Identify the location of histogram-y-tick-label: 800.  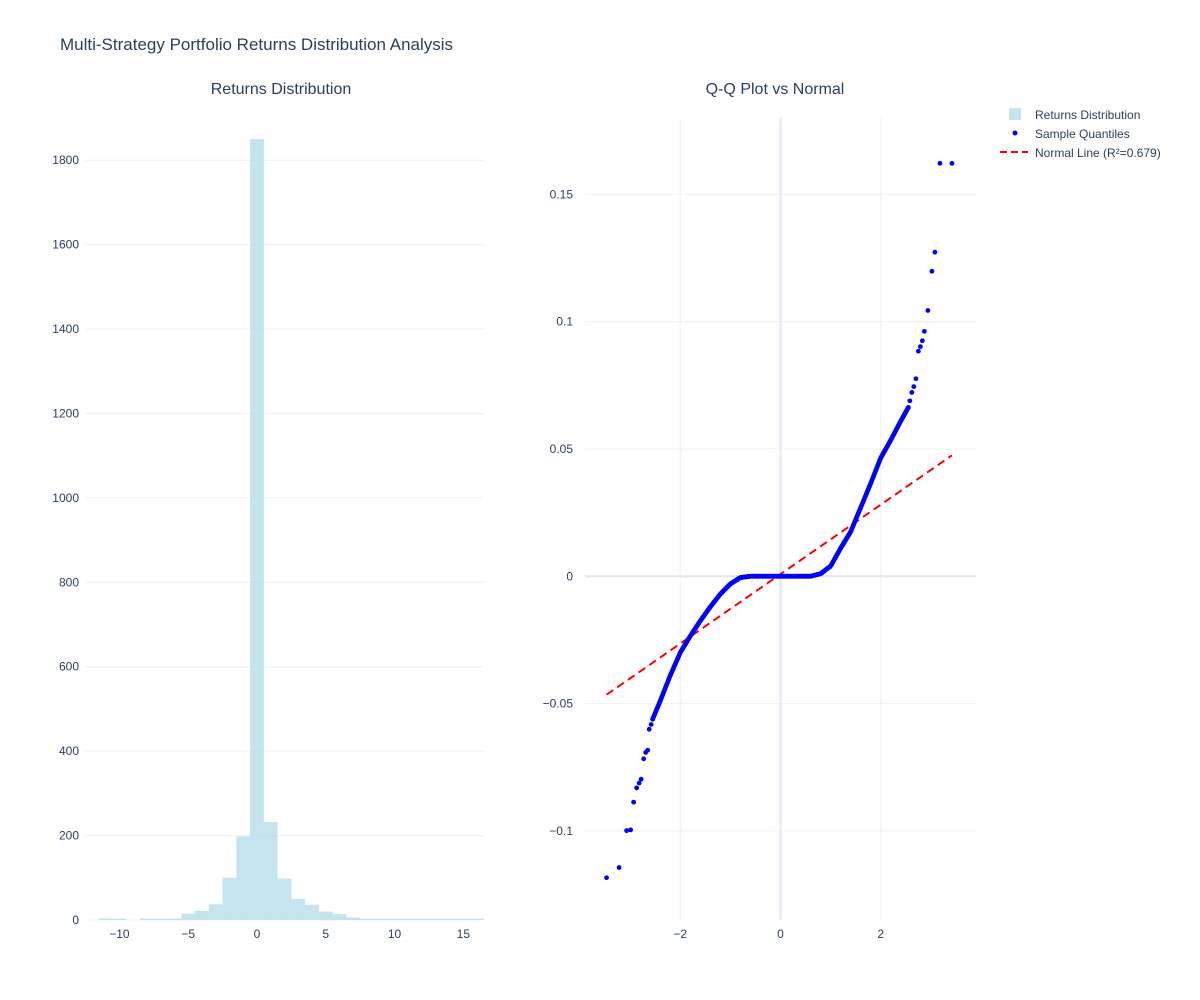
(69, 582).